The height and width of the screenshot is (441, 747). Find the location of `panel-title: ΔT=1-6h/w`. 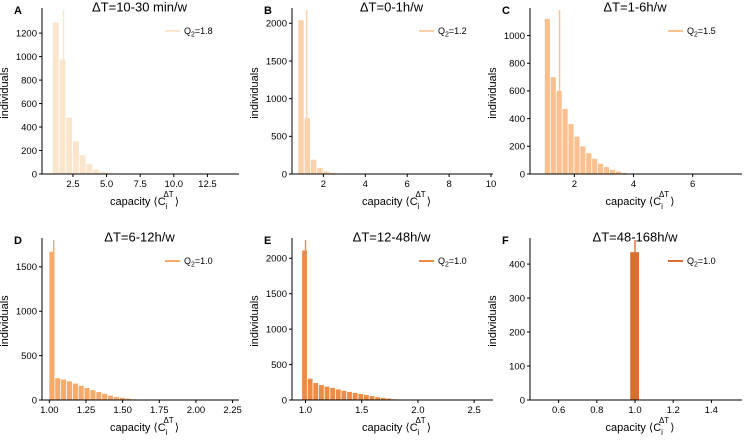

panel-title: ΔT=1-6h/w is located at coordinates (635, 7).